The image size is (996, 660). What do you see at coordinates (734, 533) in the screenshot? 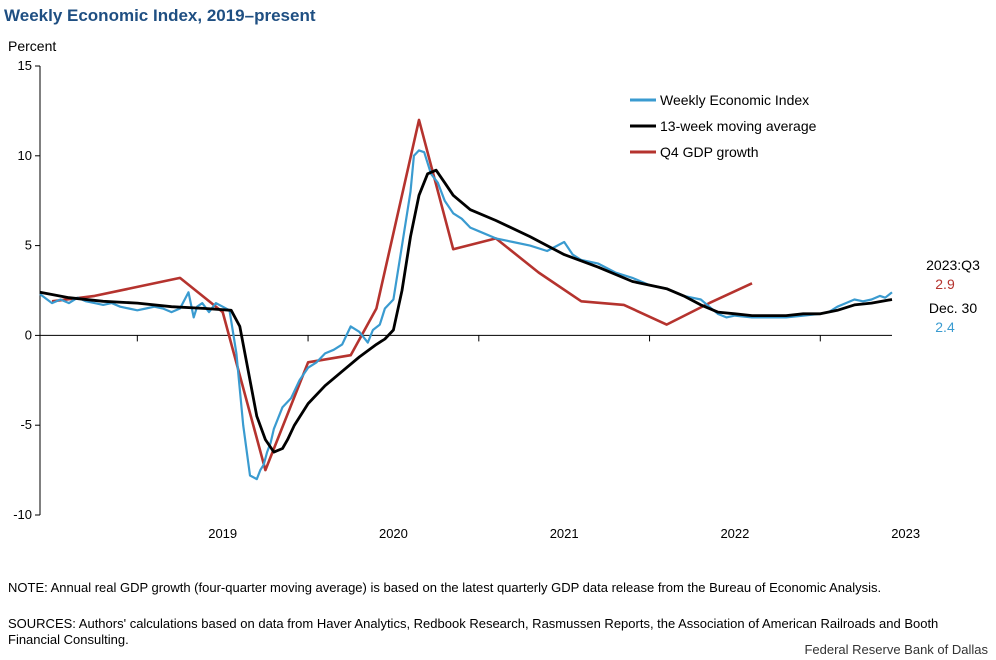
I see `x-tick-label: 2022` at bounding box center [734, 533].